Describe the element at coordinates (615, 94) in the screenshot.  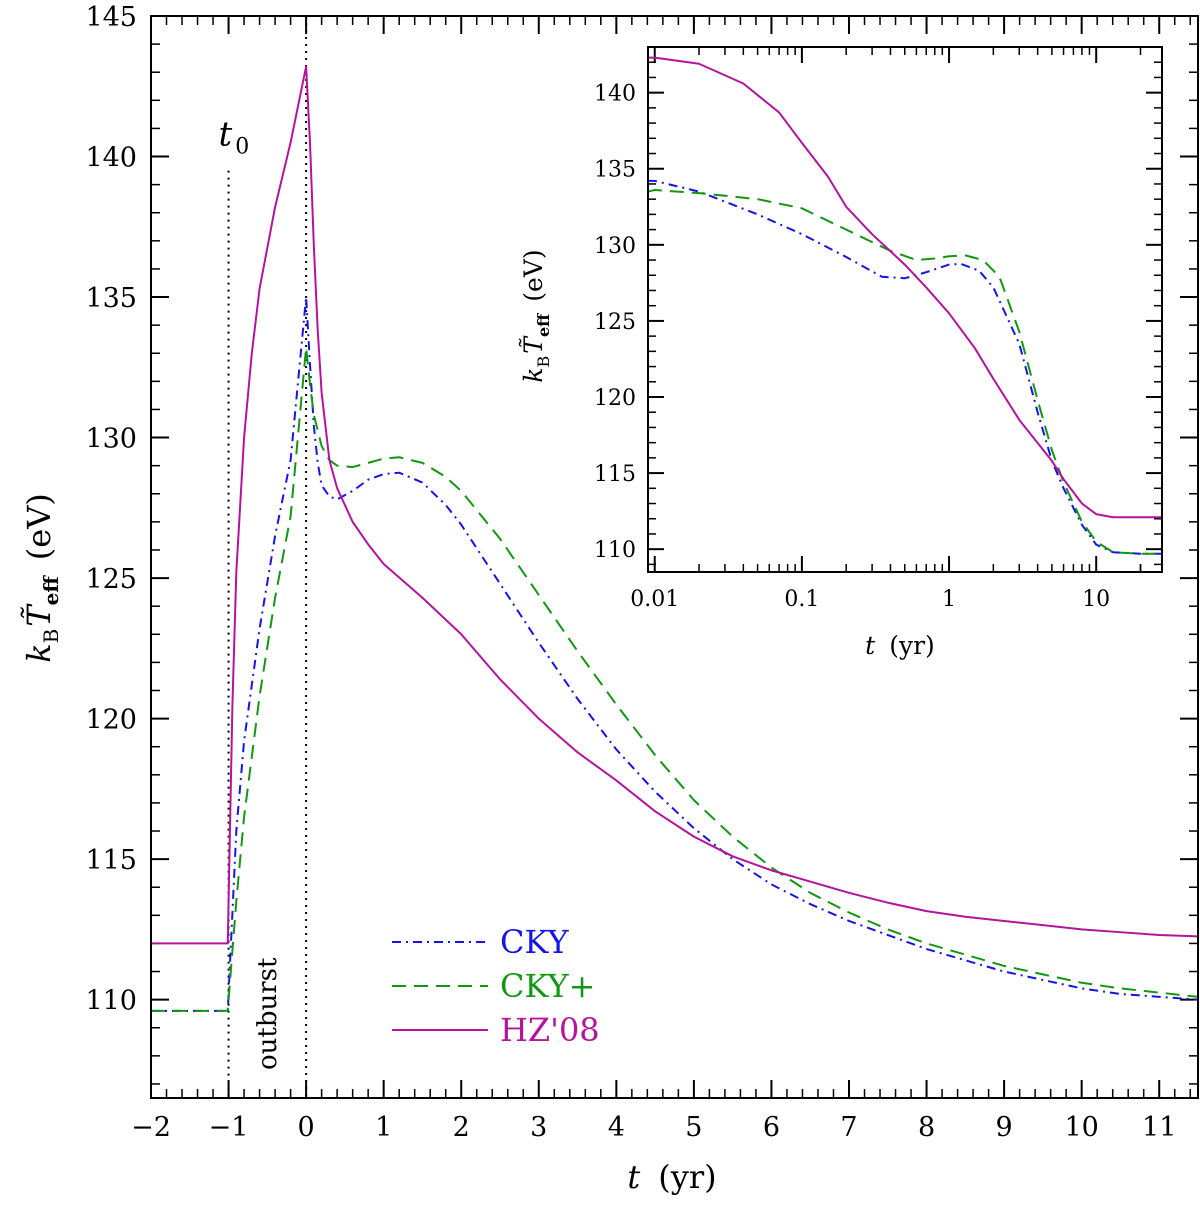
I see `inset-y-tick-label: 140` at that location.